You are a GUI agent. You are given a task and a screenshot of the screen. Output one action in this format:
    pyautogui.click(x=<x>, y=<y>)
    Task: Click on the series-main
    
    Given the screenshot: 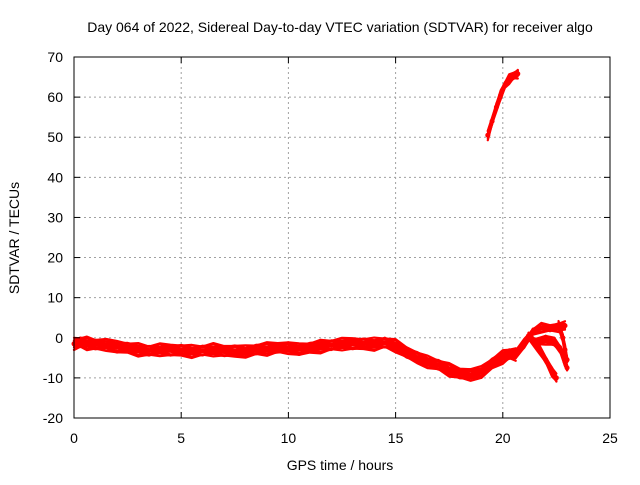 What is the action you would take?
    pyautogui.click(x=295, y=358)
    